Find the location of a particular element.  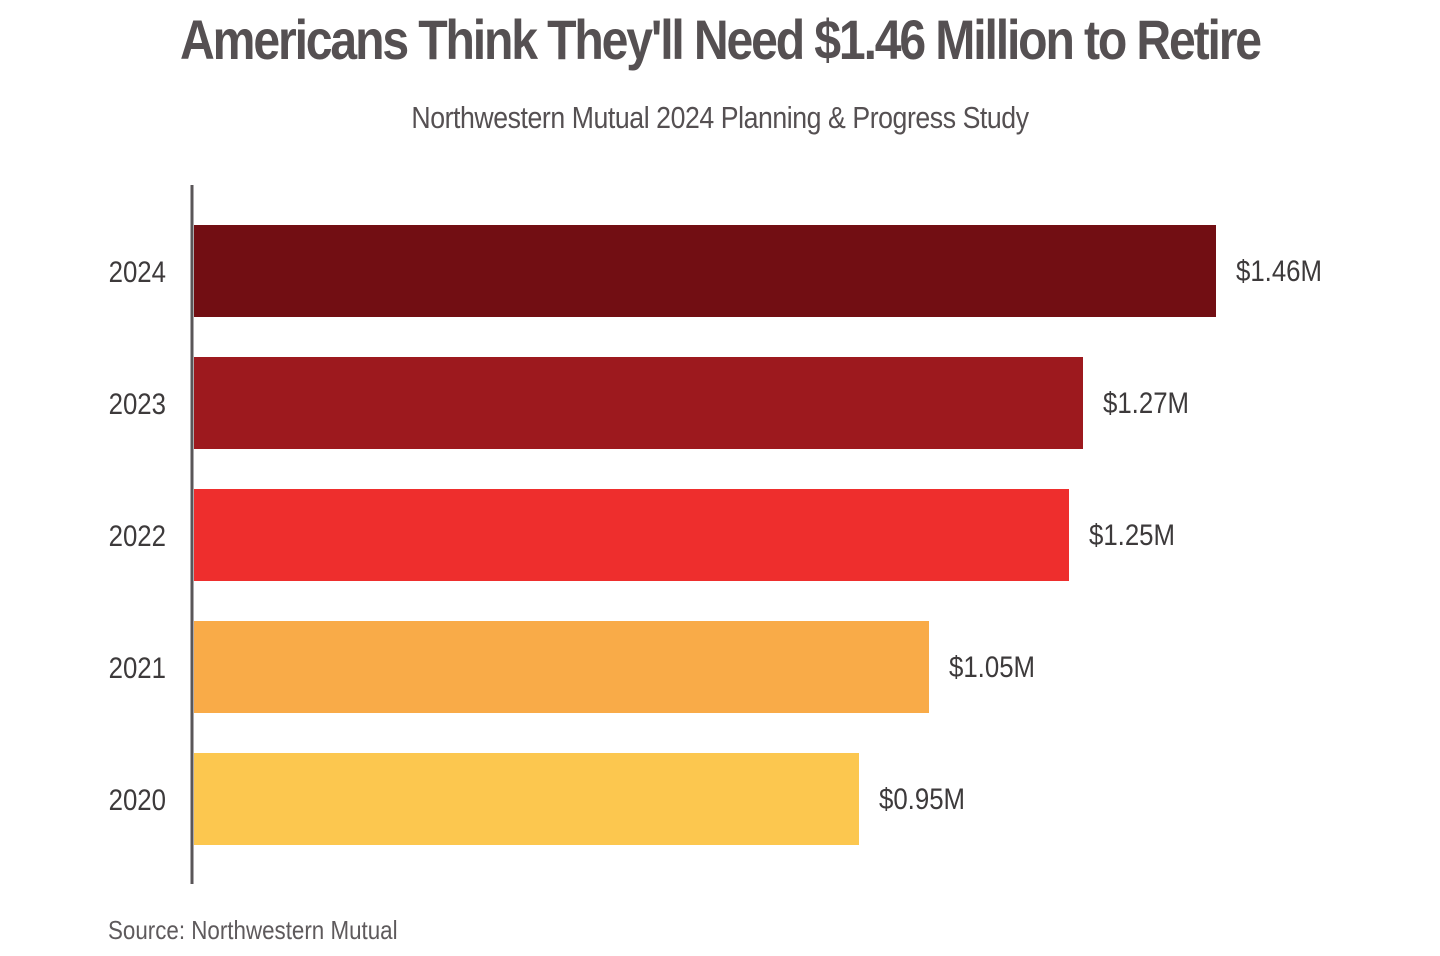

bar-2021 is located at coordinates (561, 667).